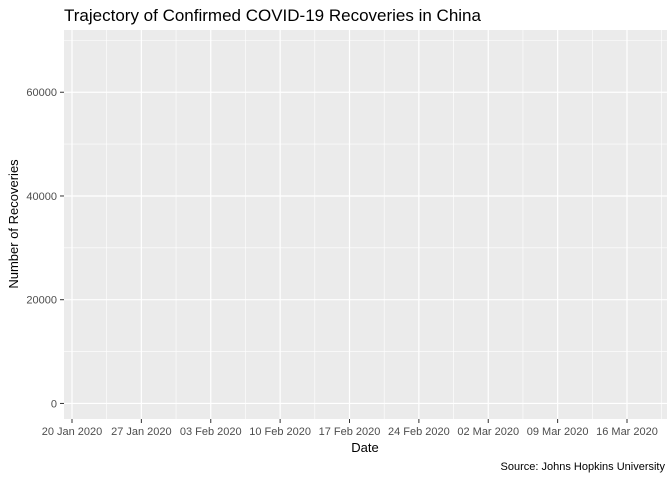 The height and width of the screenshot is (480, 672). What do you see at coordinates (558, 432) in the screenshot?
I see `x-tick-label: 09 Mar 2020` at bounding box center [558, 432].